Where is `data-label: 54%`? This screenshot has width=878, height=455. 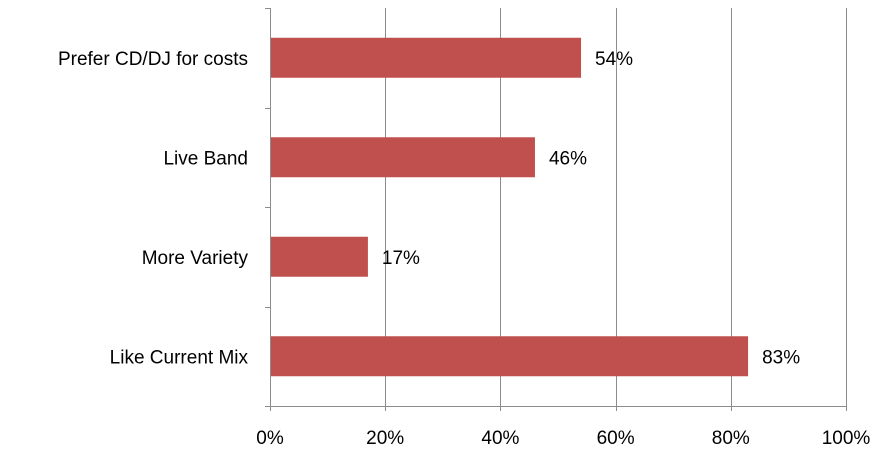 data-label: 54% is located at coordinates (614, 59).